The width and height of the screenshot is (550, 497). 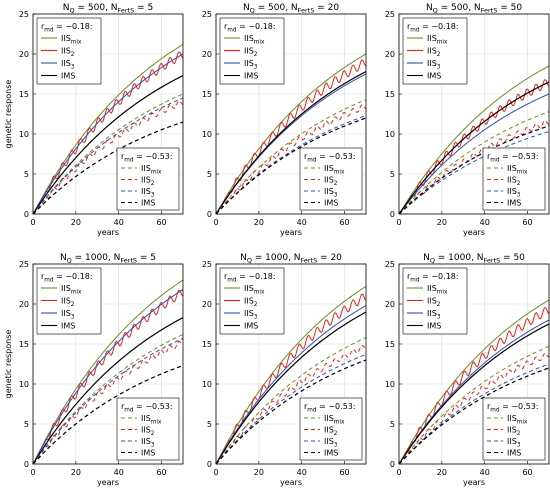 I want to click on x-tick-label: 60, so click(x=344, y=472).